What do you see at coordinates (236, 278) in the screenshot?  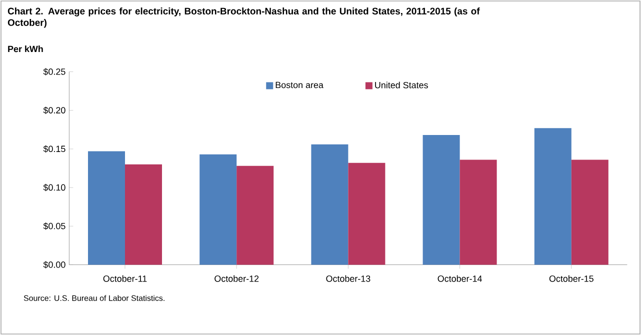 I see `x-tick-label: October-12` at bounding box center [236, 278].